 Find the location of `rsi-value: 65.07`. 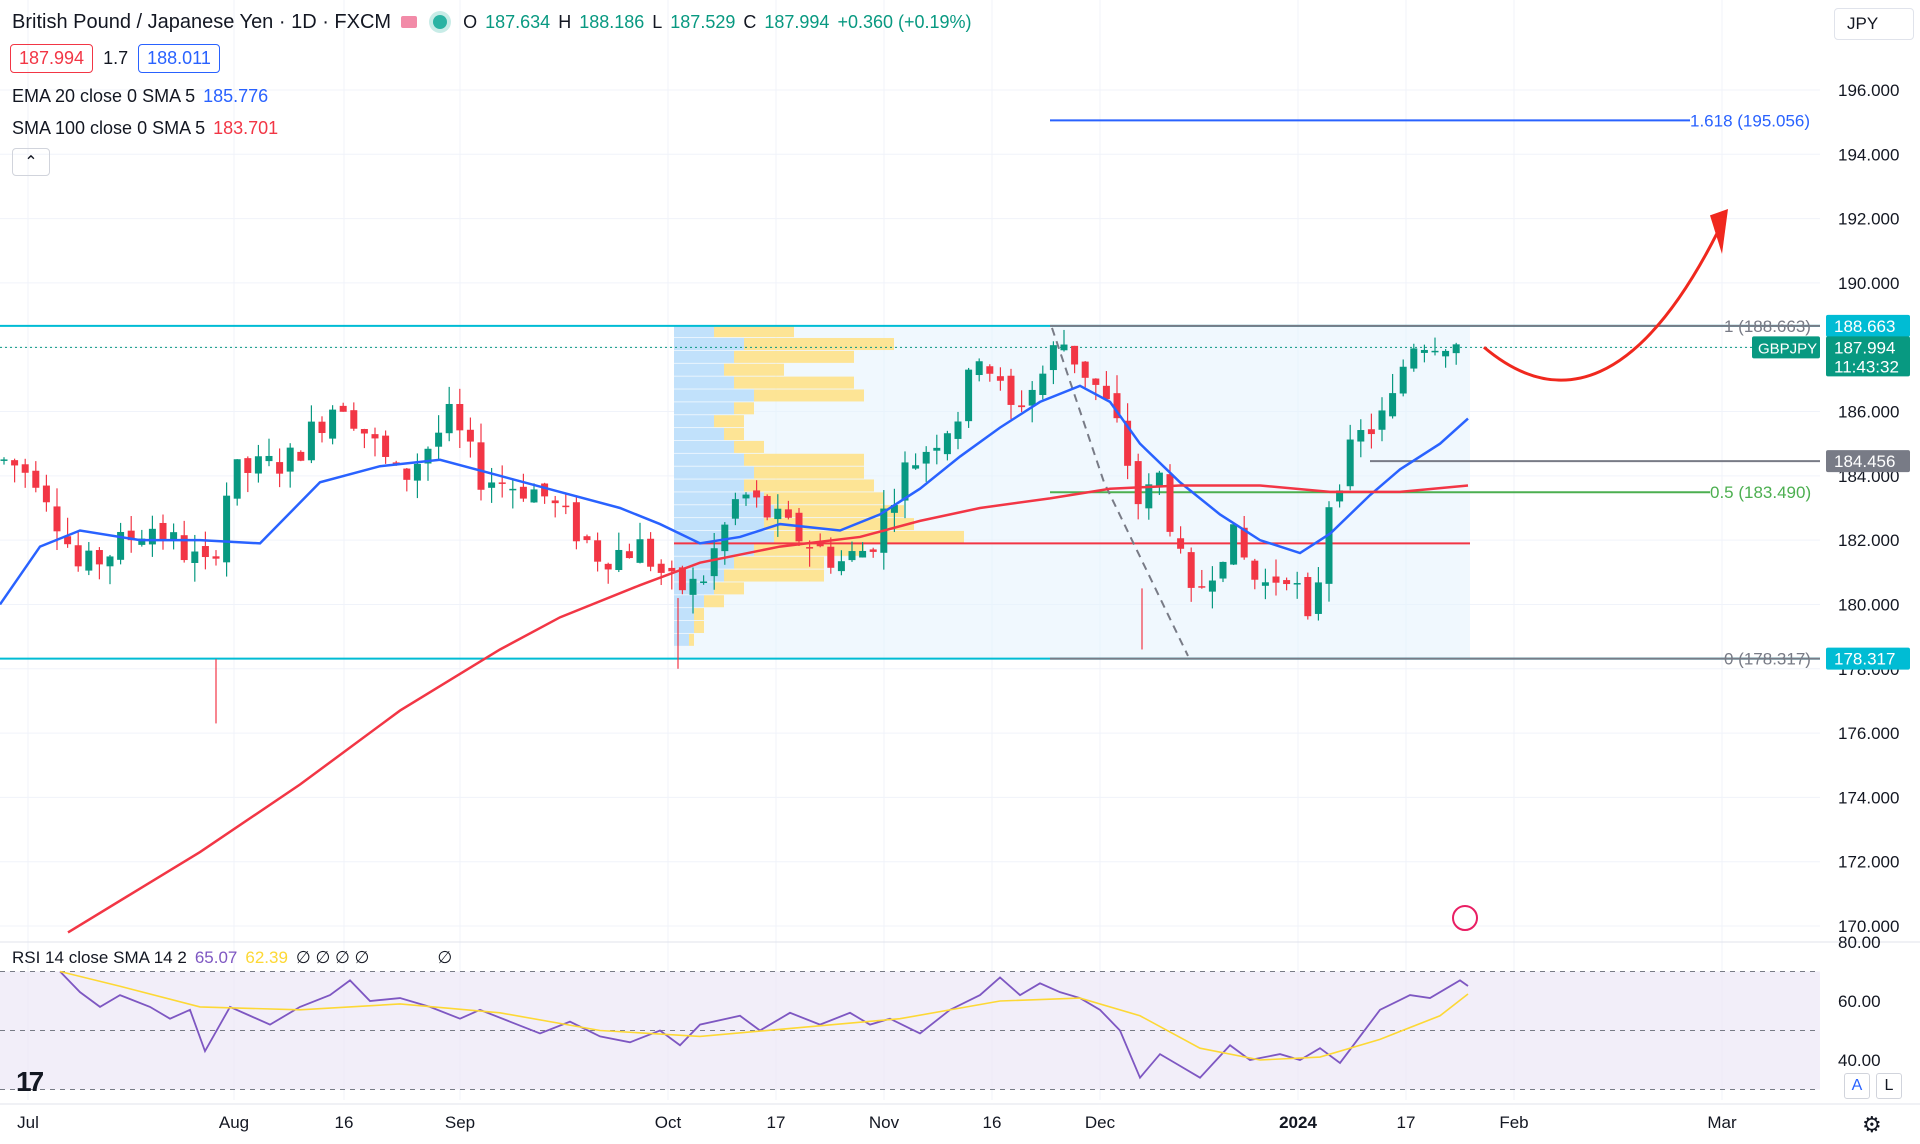

rsi-value: 65.07 is located at coordinates (216, 957).